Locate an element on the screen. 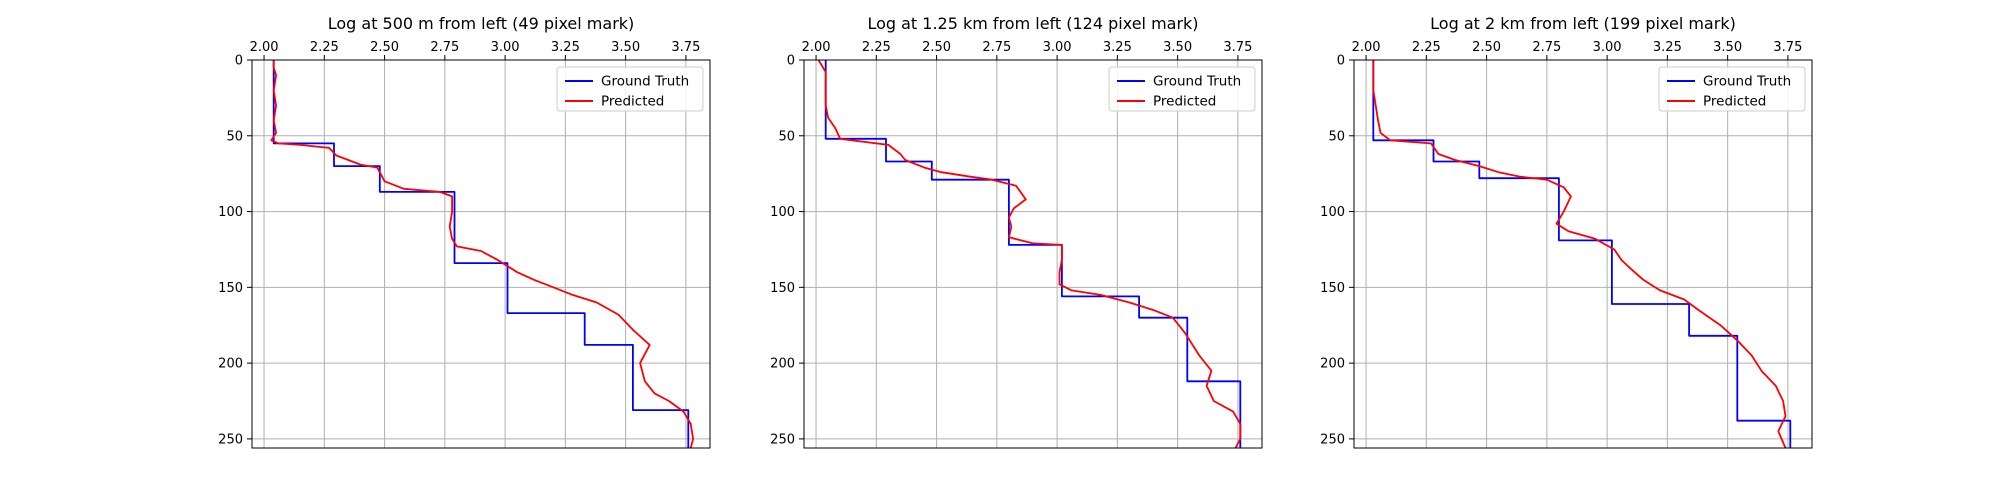 The image size is (2000, 500). chart-title: Log at 500 m from left (49 pixel mark) is located at coordinates (481, 23).